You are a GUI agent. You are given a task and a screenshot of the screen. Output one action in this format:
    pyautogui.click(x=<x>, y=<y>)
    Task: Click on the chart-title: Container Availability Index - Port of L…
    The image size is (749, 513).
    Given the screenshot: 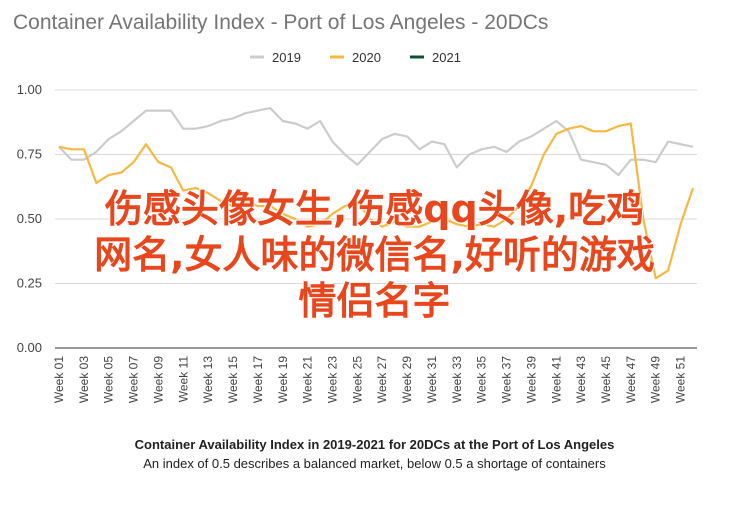 What is the action you would take?
    pyautogui.click(x=280, y=22)
    